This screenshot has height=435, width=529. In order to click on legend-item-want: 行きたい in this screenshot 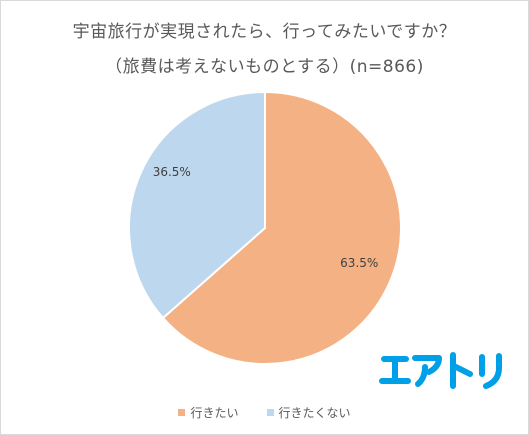, I will do `click(208, 412)`.